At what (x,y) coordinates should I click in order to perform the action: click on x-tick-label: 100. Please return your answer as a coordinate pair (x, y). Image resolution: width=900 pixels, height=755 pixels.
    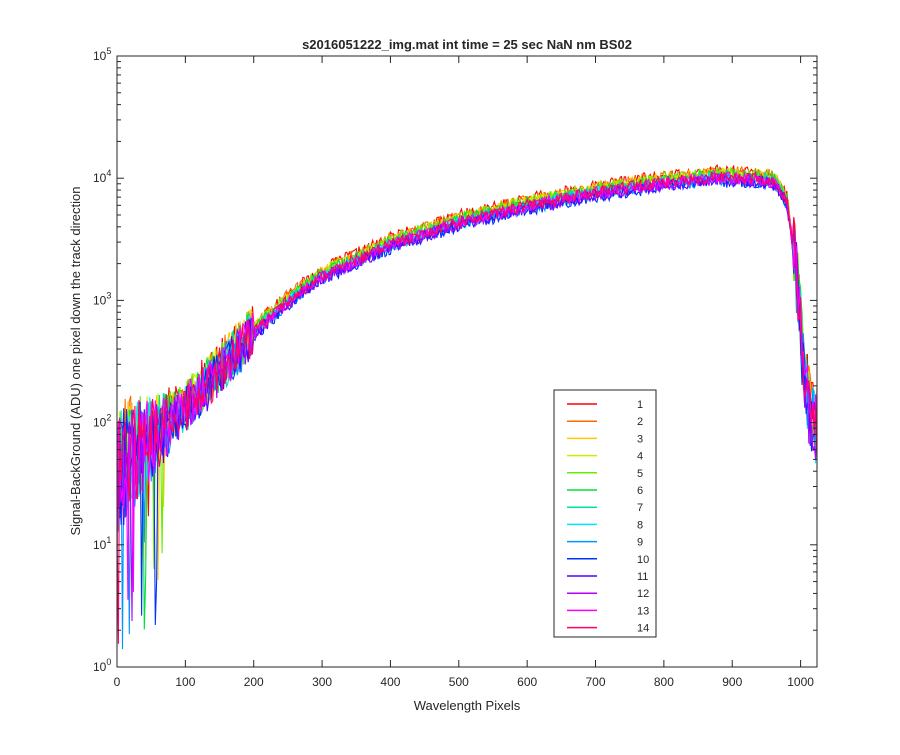
    Looking at the image, I should click on (185, 682).